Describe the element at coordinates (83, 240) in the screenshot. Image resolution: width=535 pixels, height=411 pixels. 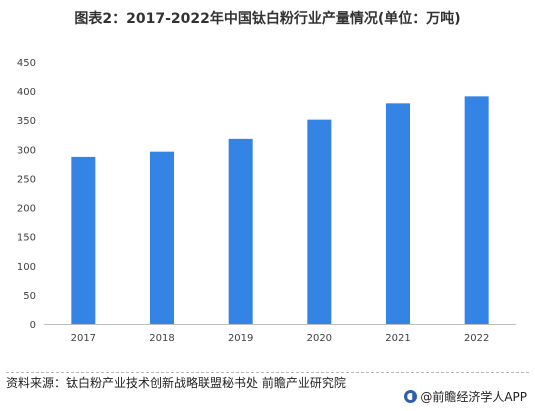
I see `bar-2017` at that location.